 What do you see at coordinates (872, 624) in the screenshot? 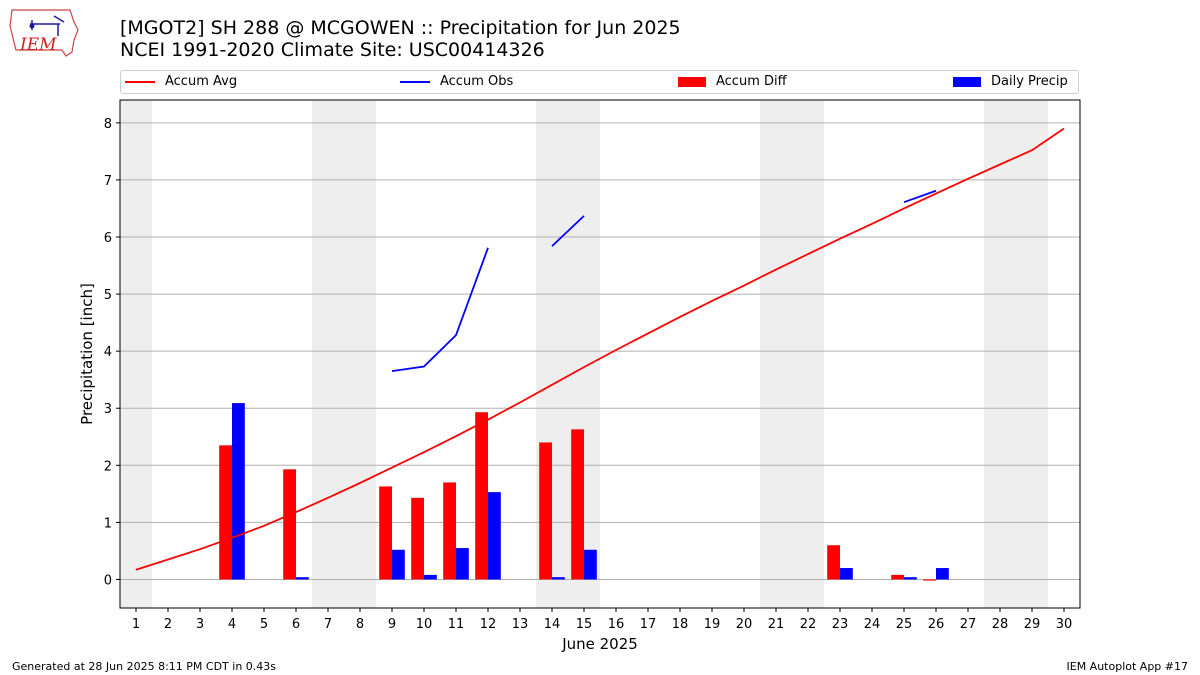
I see `x-tick-label: 24` at bounding box center [872, 624].